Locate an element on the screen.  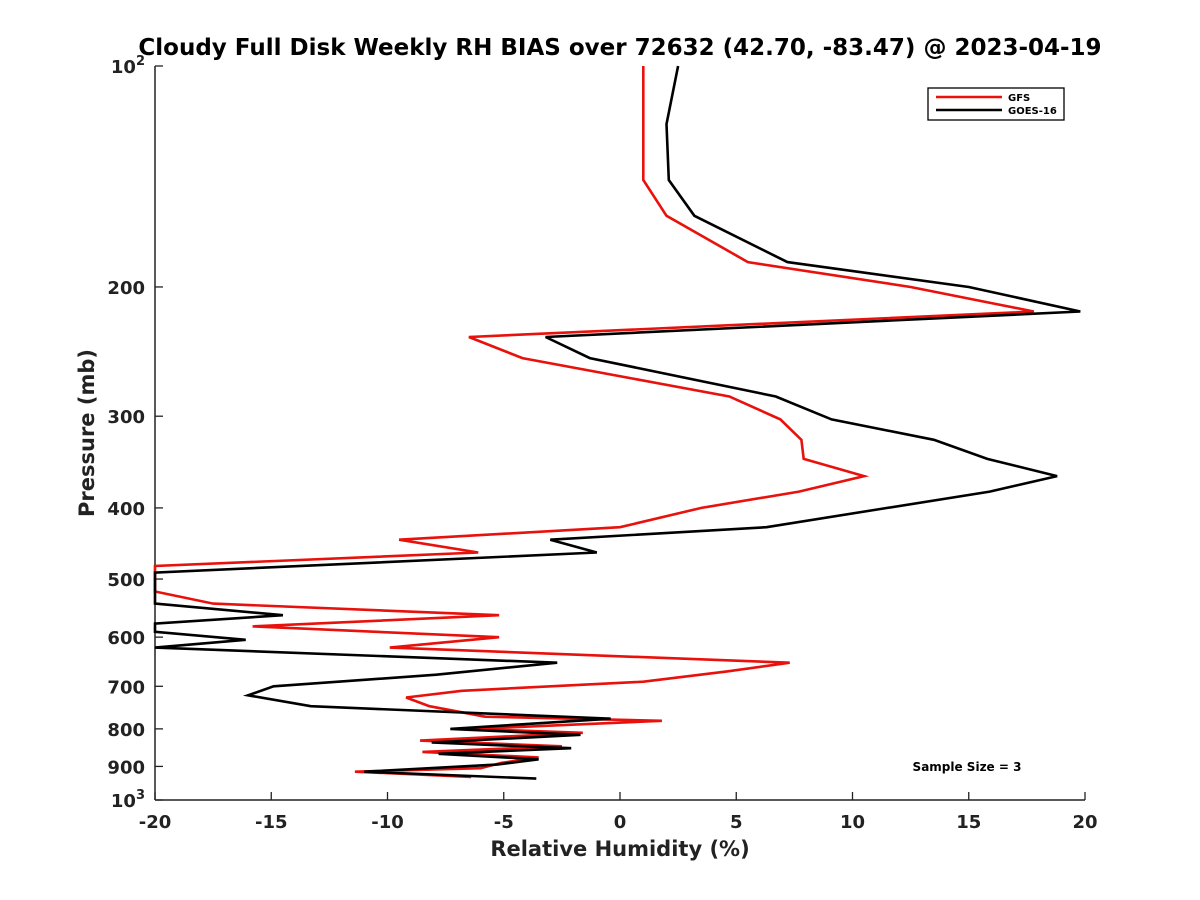
y-tick-label: 10² is located at coordinates (128, 66).